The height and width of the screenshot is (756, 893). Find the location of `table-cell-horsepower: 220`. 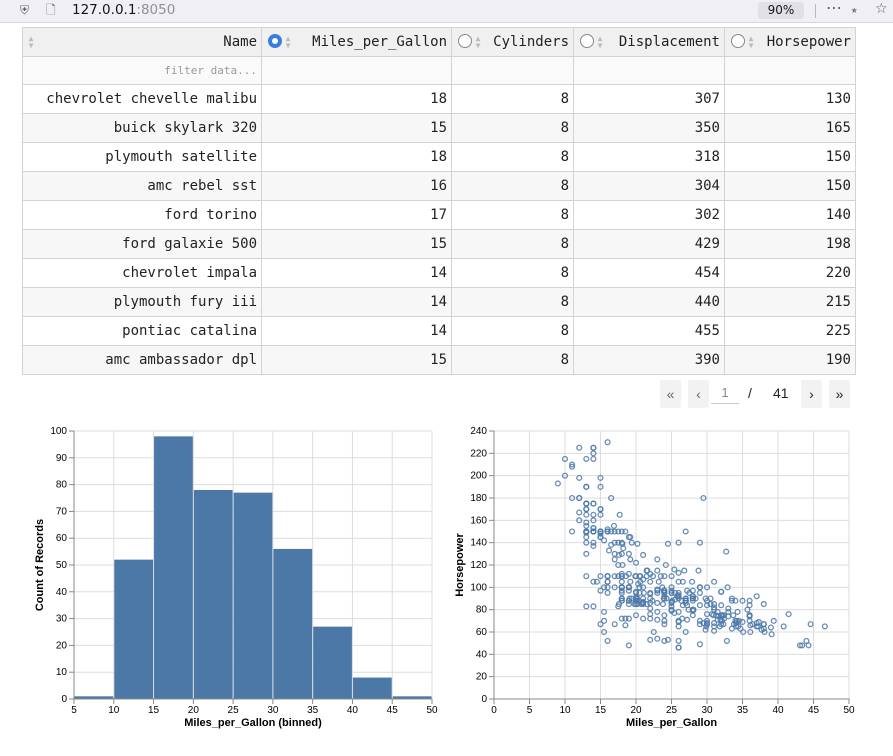

table-cell-horsepower: 220 is located at coordinates (790, 273).